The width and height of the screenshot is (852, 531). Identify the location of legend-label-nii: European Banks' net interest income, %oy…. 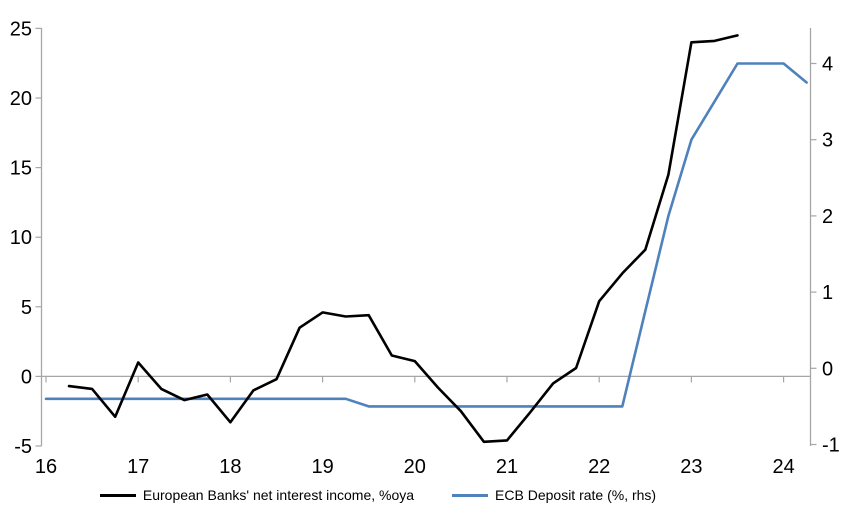
(278, 495).